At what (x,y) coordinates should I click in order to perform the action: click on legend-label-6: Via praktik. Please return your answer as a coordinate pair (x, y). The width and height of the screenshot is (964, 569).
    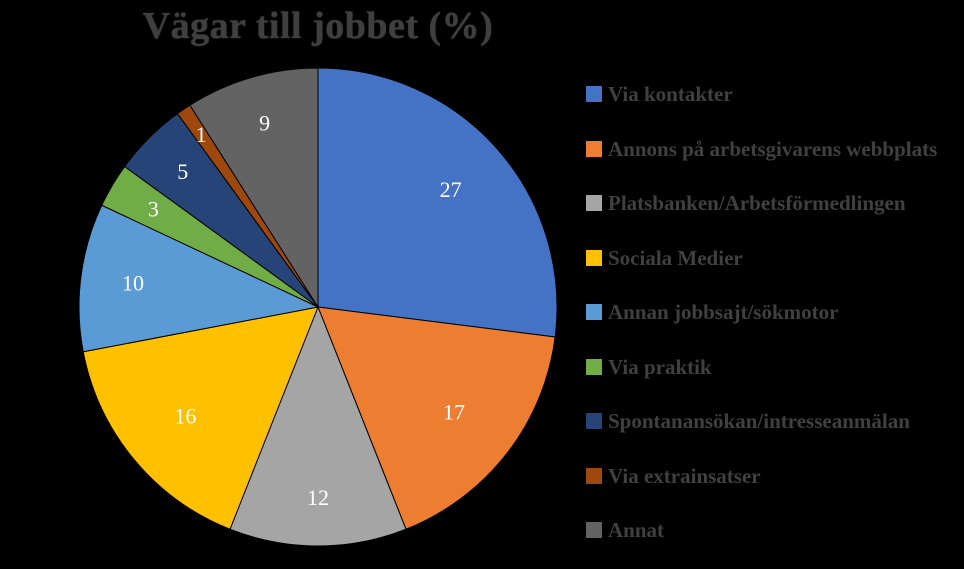
    Looking at the image, I should click on (660, 366).